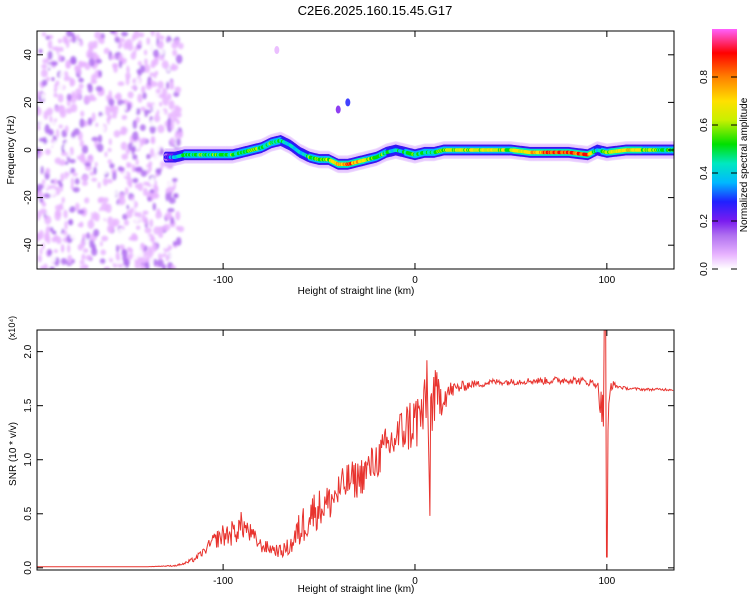 The image size is (750, 600). Describe the element at coordinates (28, 55) in the screenshot. I see `y-tick-label: 40` at that location.